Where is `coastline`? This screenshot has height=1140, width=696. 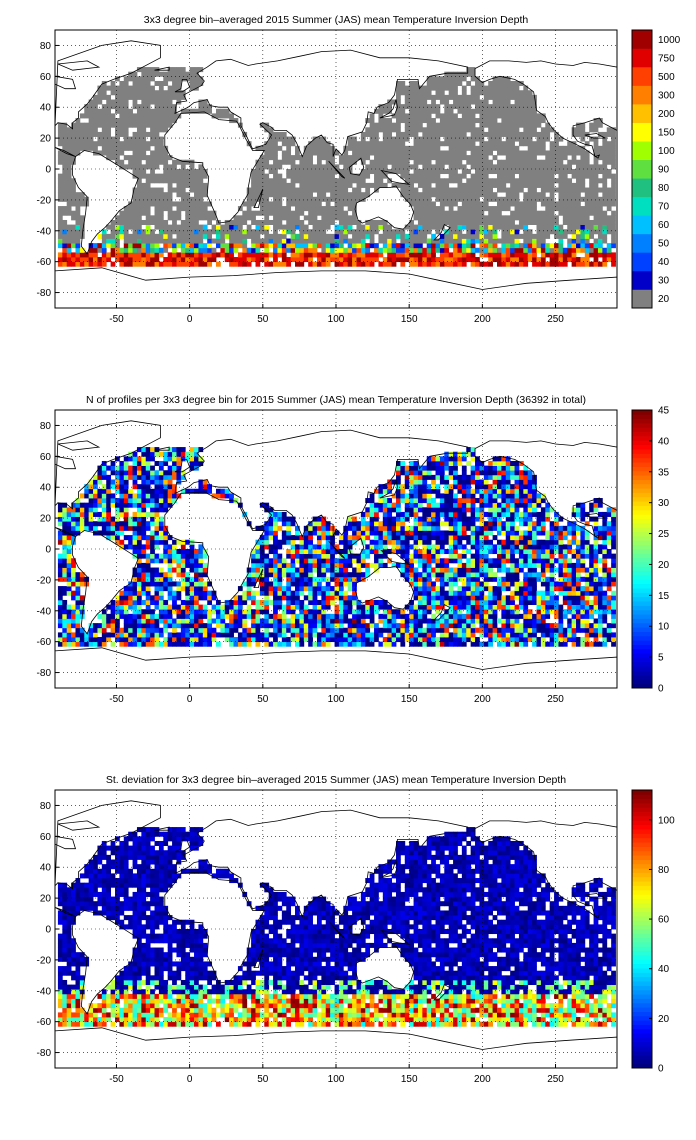 coastline is located at coordinates (595, 136).